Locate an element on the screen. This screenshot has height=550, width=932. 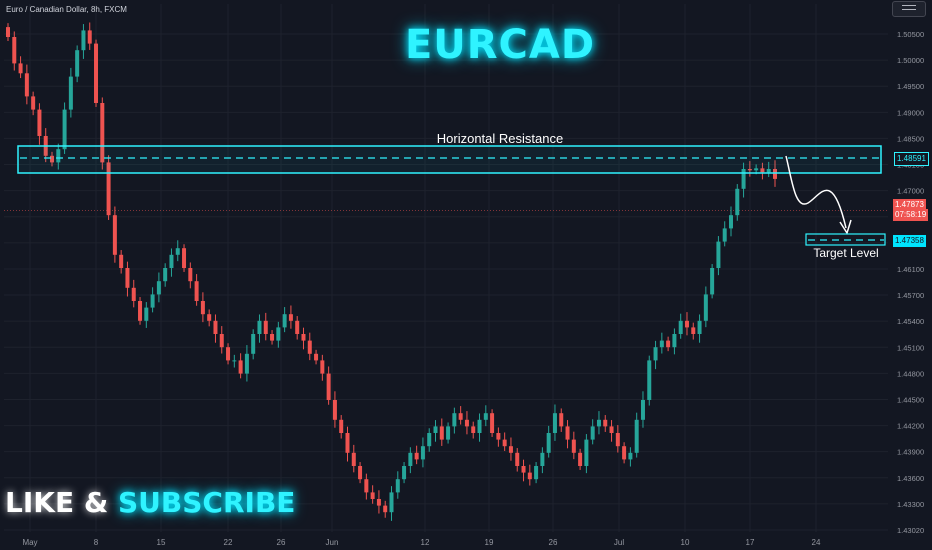
target-box is located at coordinates (845, 239).